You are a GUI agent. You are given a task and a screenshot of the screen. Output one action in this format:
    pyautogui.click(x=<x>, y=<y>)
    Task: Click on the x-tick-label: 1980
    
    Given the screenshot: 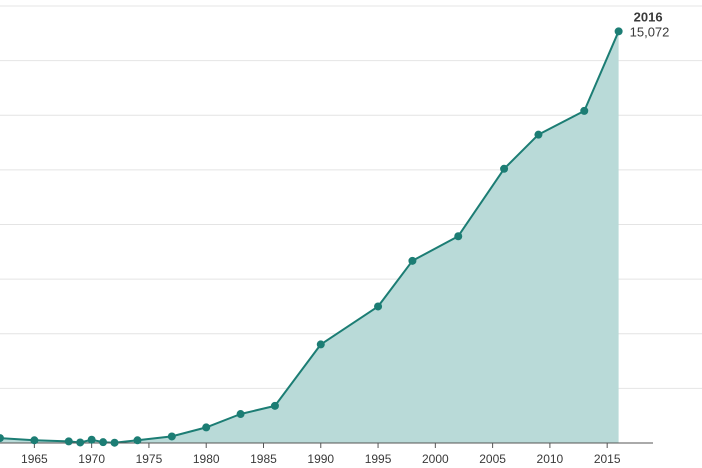 What is the action you would take?
    pyautogui.click(x=206, y=459)
    